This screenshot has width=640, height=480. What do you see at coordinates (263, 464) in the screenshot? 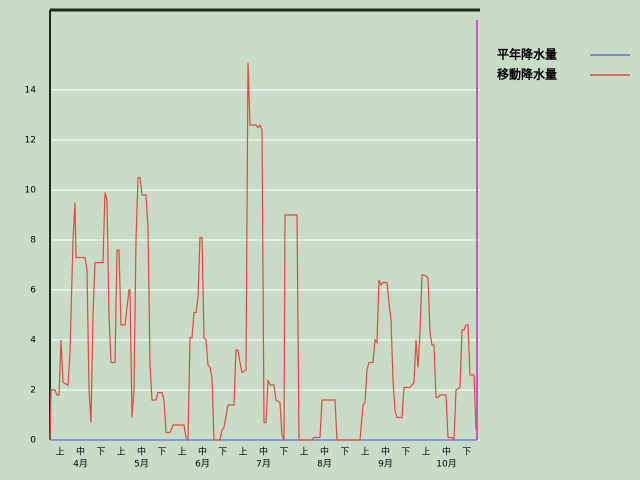
I see `month-label: 7月` at bounding box center [263, 464].